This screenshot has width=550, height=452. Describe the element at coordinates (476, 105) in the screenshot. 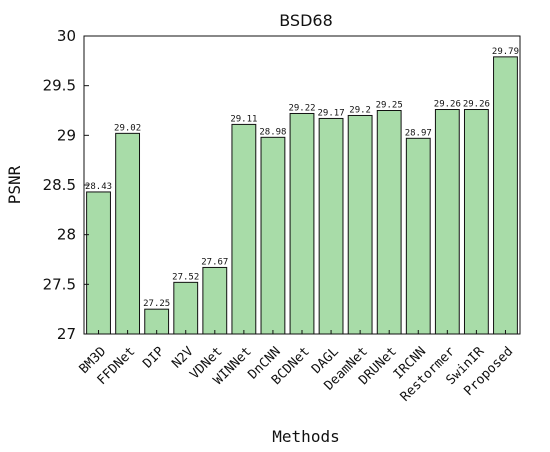

I see `value-label-swinir: 29.26` at that location.